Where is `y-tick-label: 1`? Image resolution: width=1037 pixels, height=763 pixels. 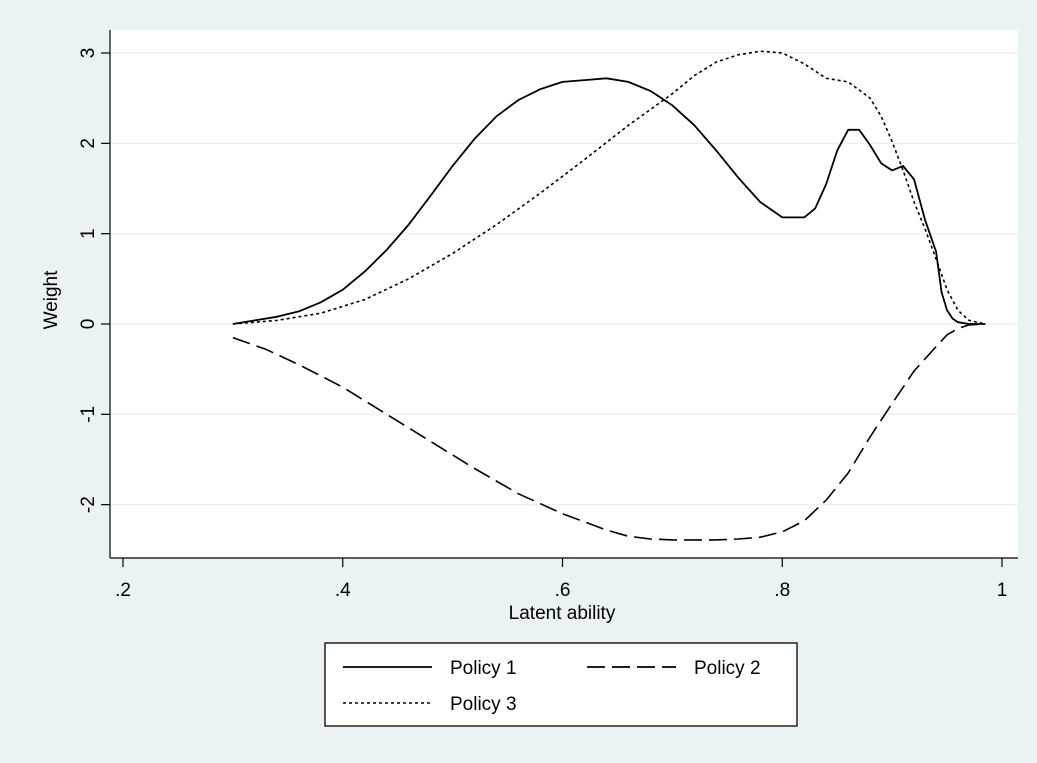
y-tick-label: 1 is located at coordinates (88, 233).